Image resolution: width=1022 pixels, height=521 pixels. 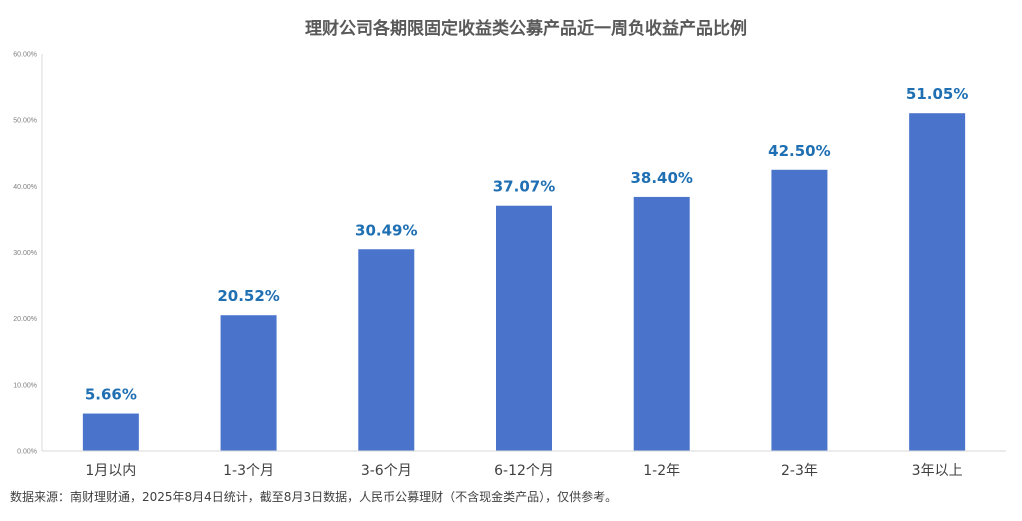 I want to click on data-label: 37.07%, so click(x=524, y=187).